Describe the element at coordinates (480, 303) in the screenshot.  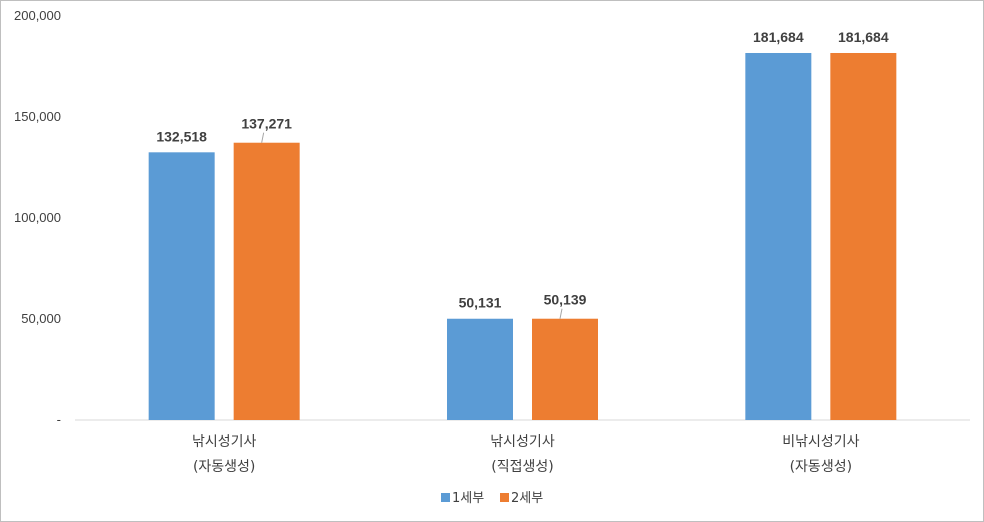
I see `data-label: 50,131` at that location.